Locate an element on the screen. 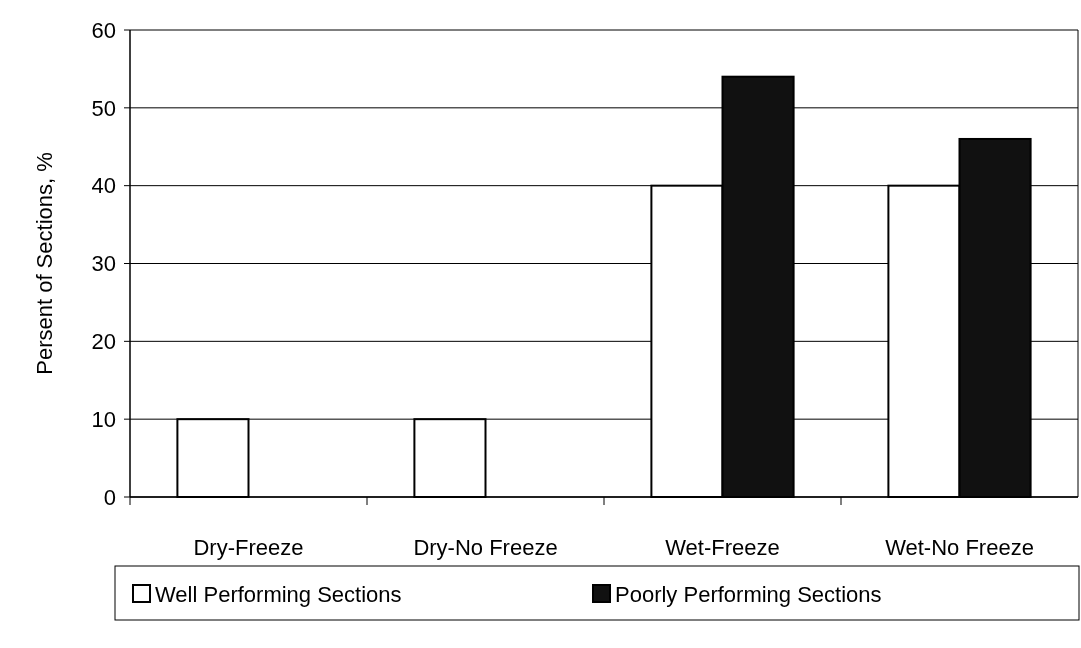 This screenshot has height=648, width=1081. legend-label: Well Performing Sections is located at coordinates (278, 594).